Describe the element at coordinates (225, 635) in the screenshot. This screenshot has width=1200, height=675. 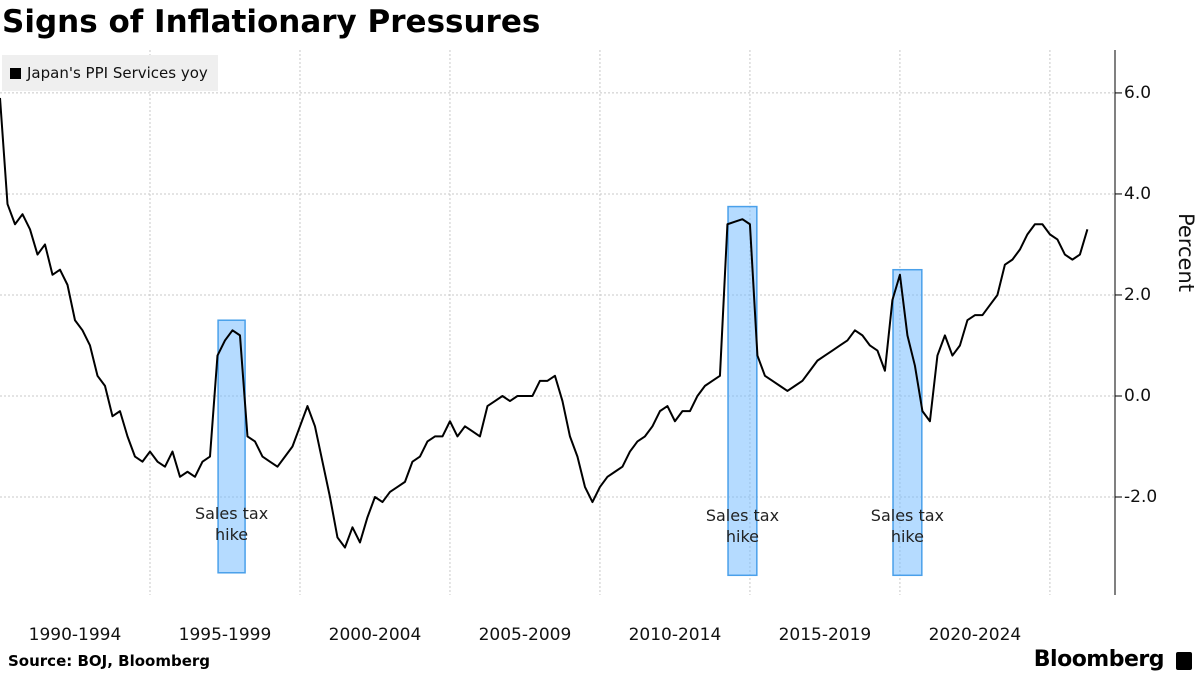
I see `x-tick-label: 1995-1999` at that location.